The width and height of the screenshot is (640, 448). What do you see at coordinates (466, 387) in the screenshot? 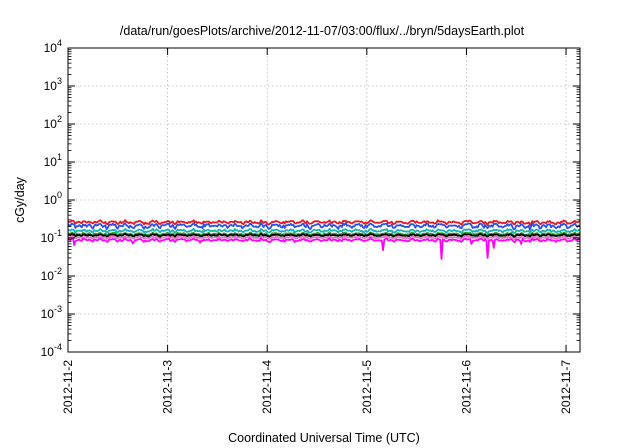
I see `x-tick-label: 2012-11-6` at bounding box center [466, 387].